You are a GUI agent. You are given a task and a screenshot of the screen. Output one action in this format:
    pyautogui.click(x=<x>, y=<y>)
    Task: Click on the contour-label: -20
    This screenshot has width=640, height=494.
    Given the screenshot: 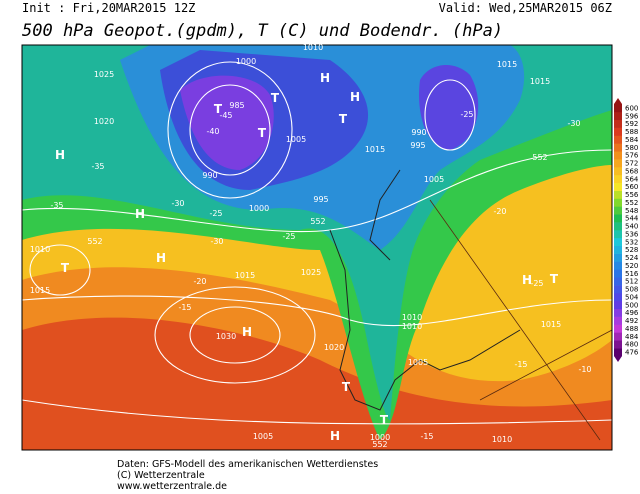 What is the action you would take?
    pyautogui.click(x=199, y=281)
    